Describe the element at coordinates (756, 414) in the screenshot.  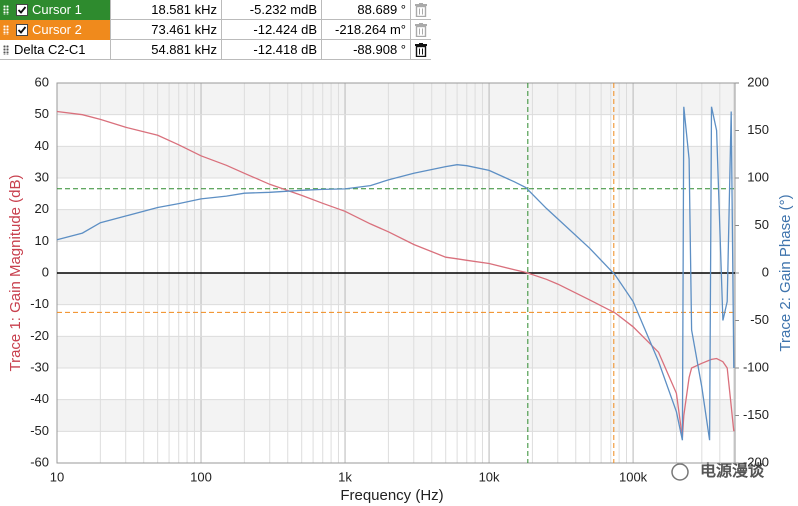
I see `y2-tick-label: -150` at that location.